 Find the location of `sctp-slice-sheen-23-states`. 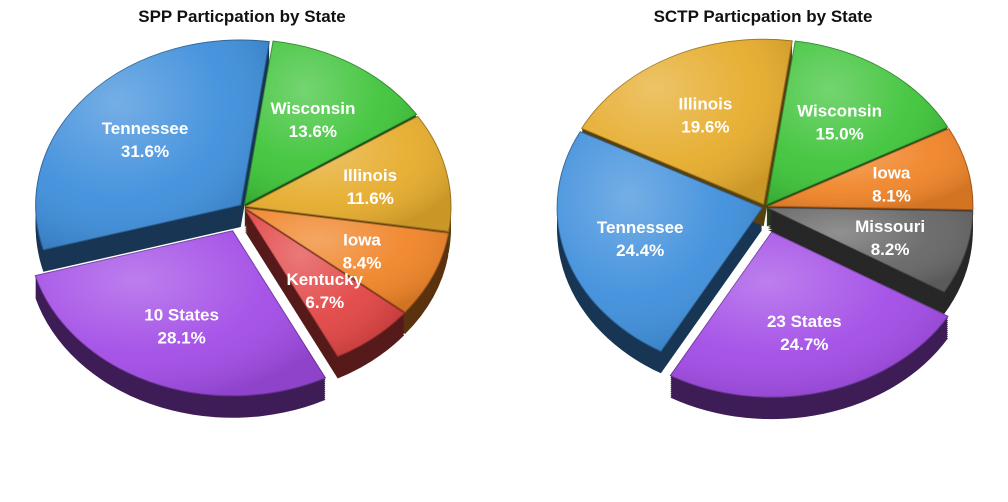

sctp-slice-sheen-23-states is located at coordinates (809, 315).